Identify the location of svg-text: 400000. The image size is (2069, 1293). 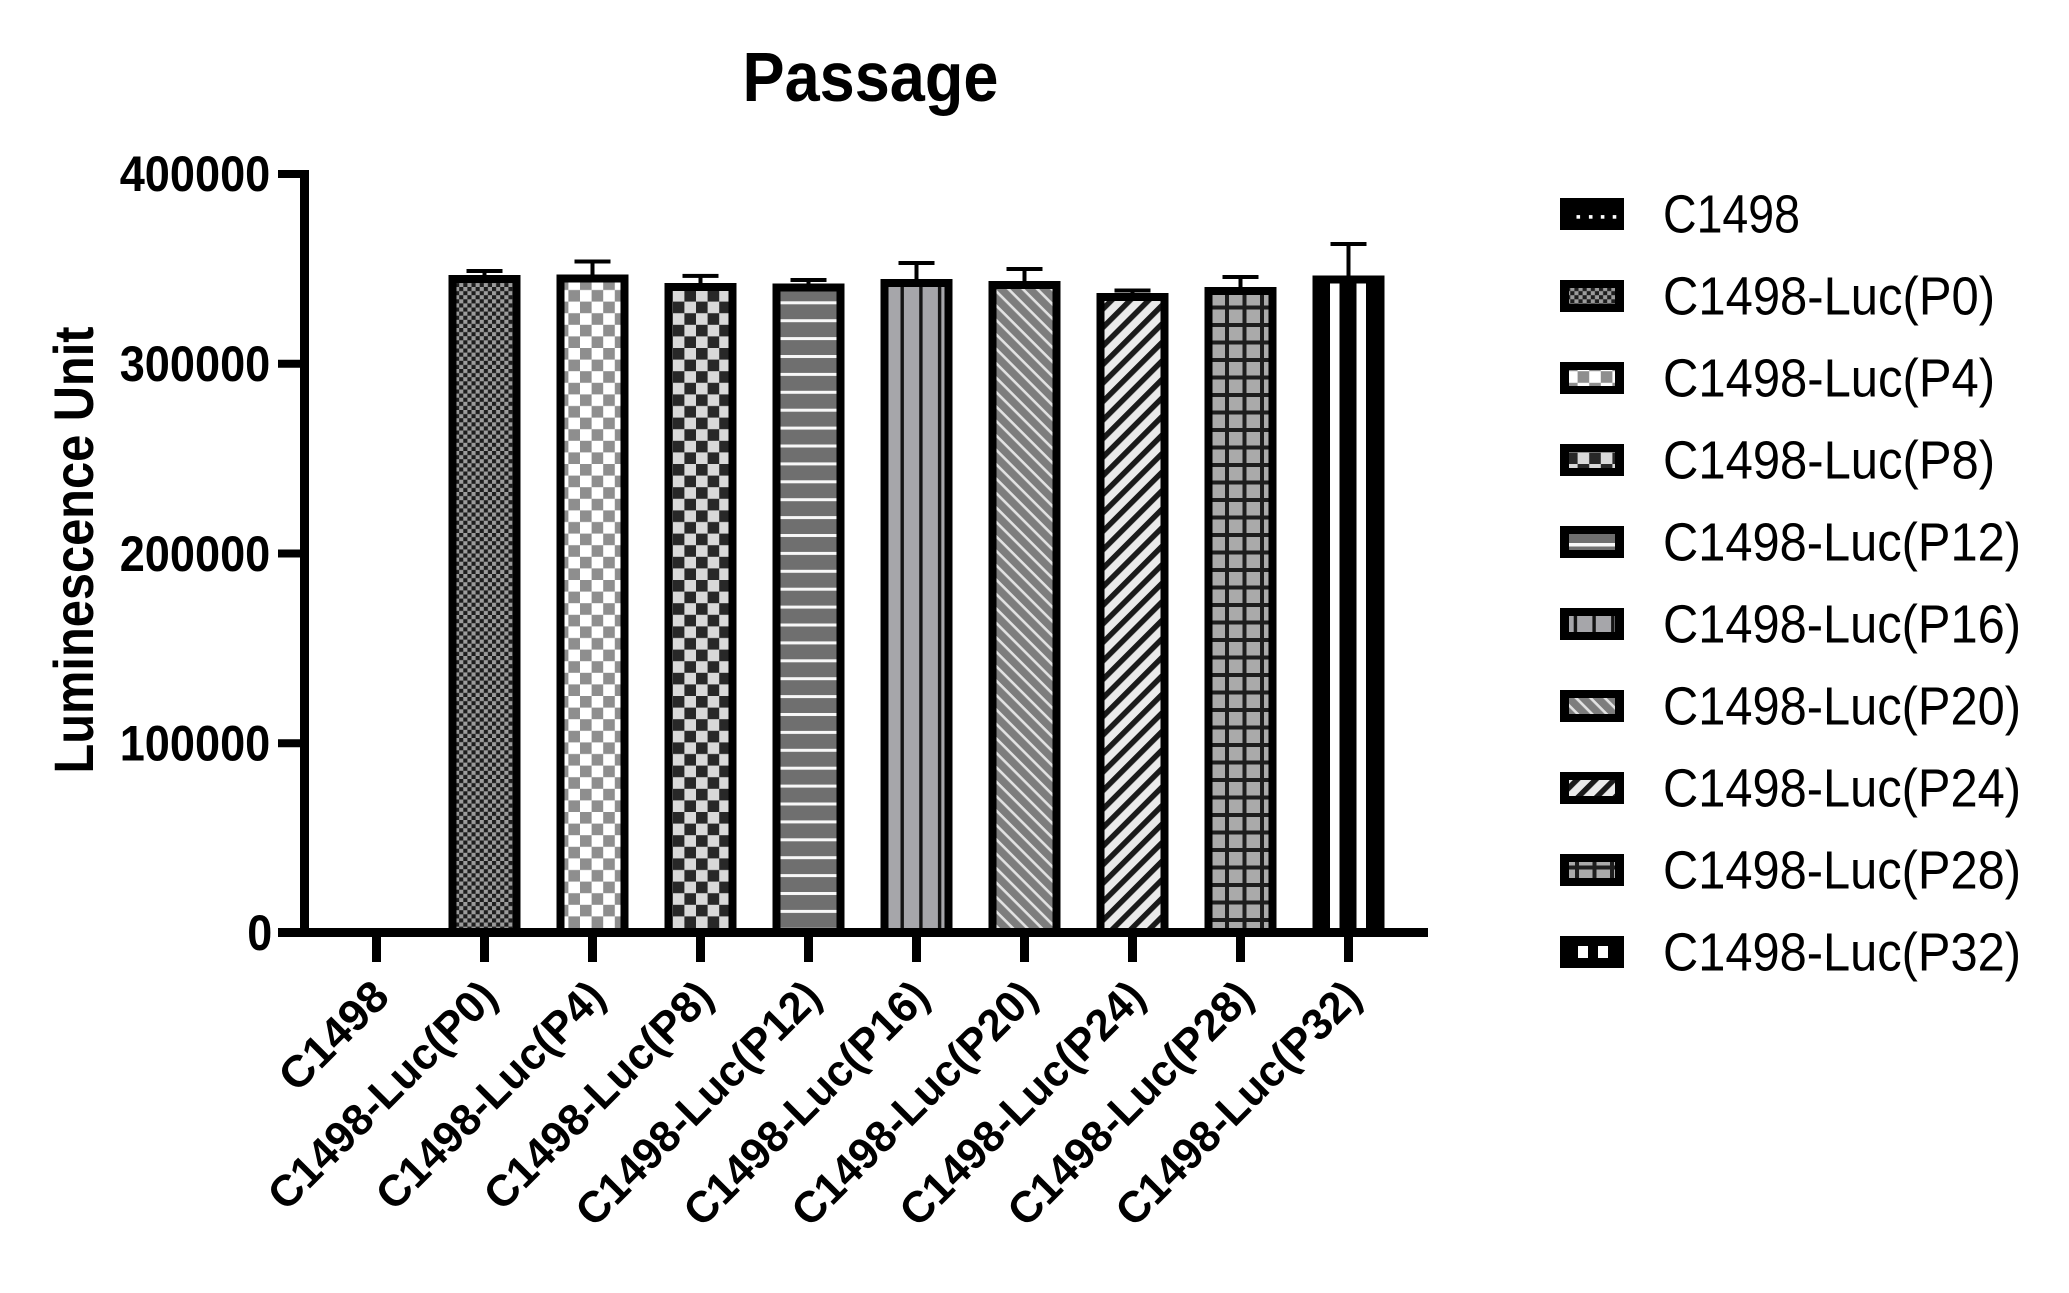
(195, 174).